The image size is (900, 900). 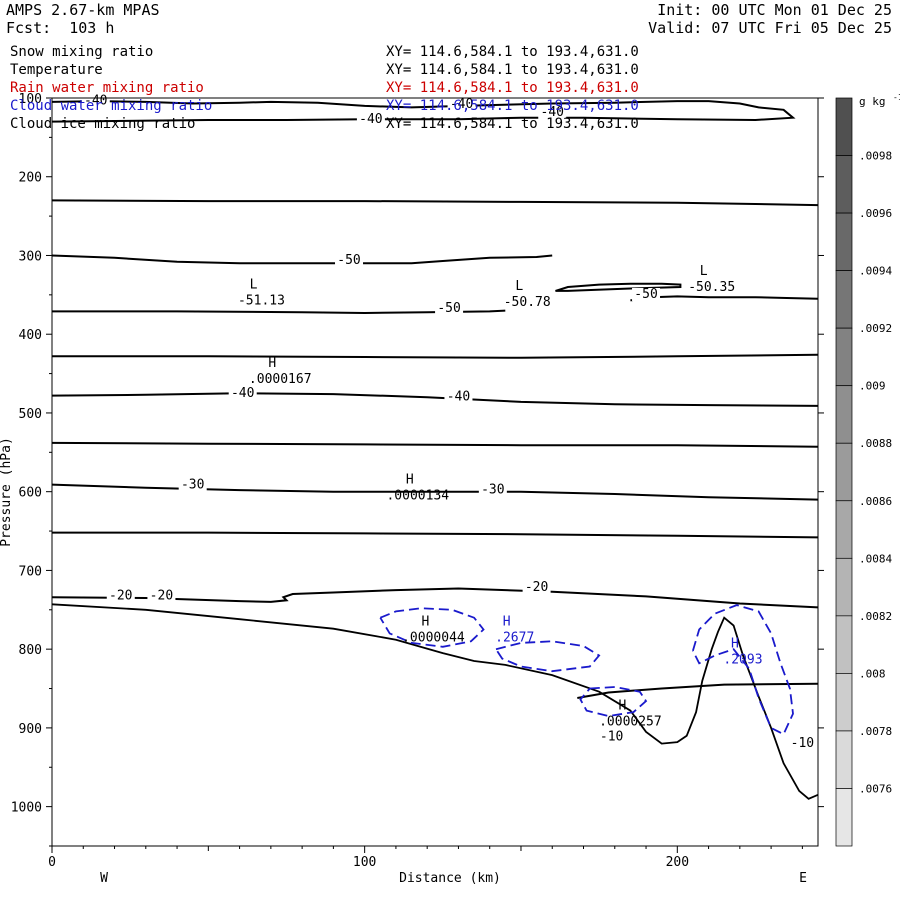 I want to click on y-tick-label: 300, so click(x=30, y=256).